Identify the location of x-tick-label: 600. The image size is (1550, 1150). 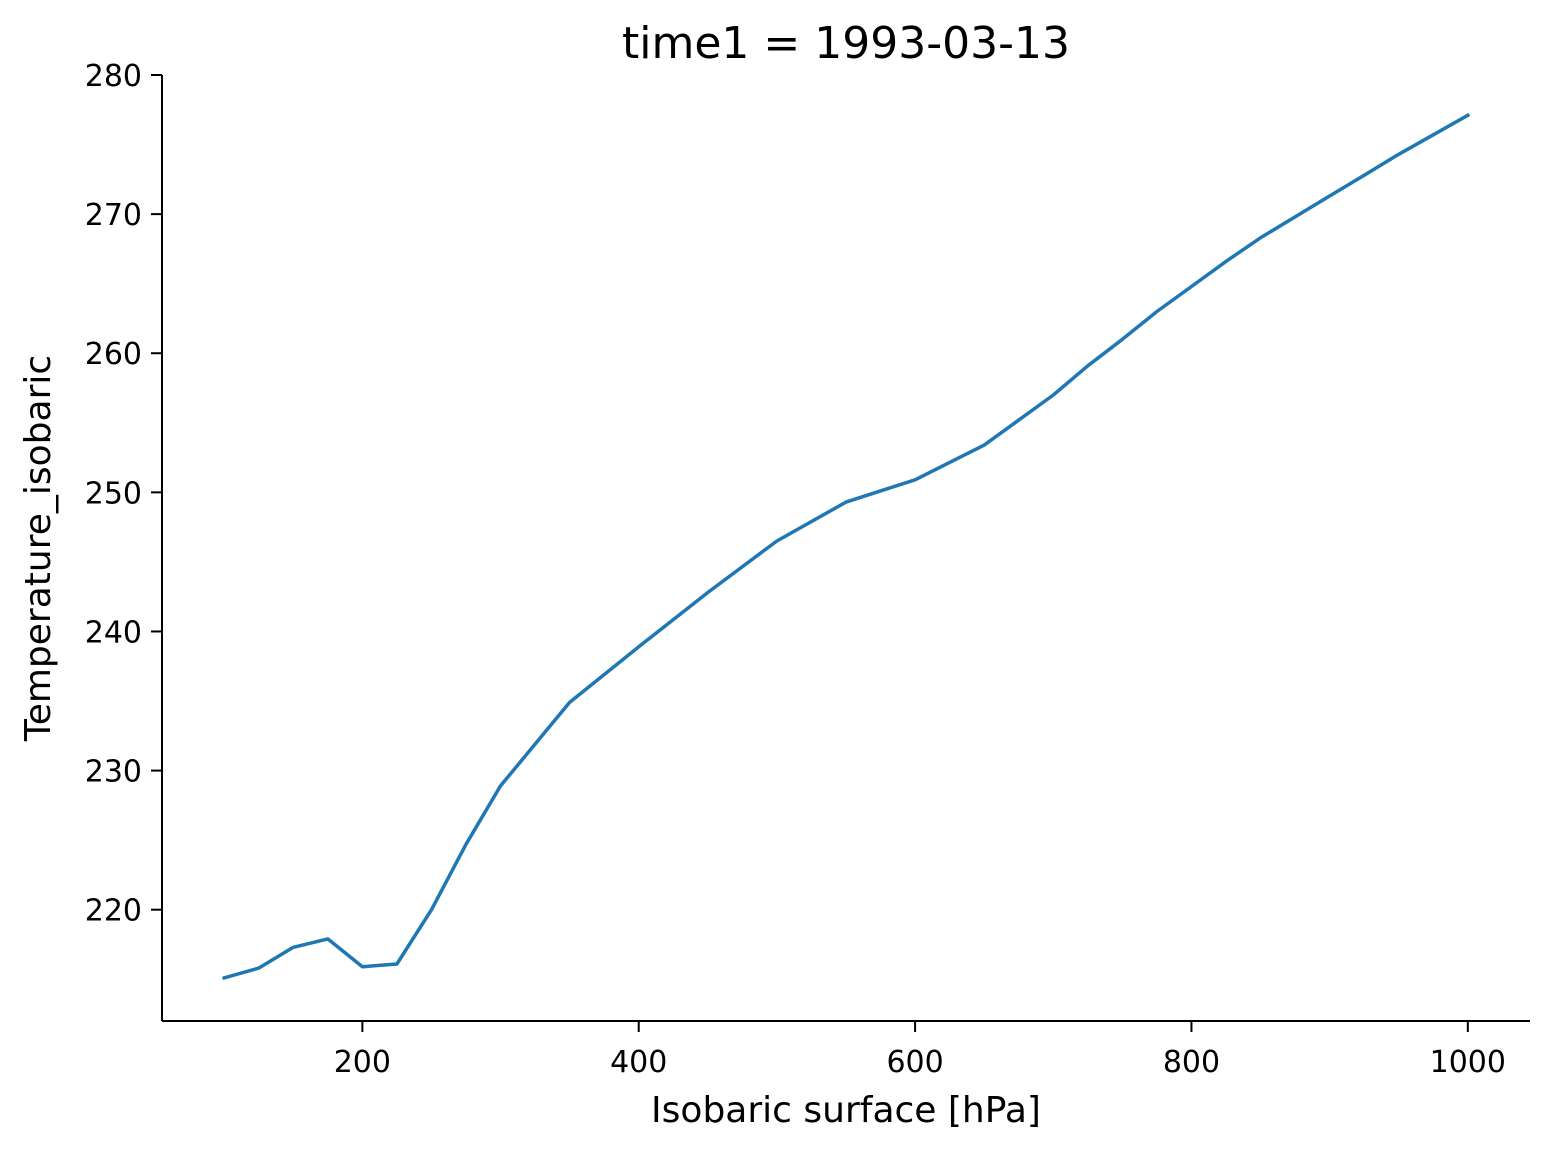
(914, 1062).